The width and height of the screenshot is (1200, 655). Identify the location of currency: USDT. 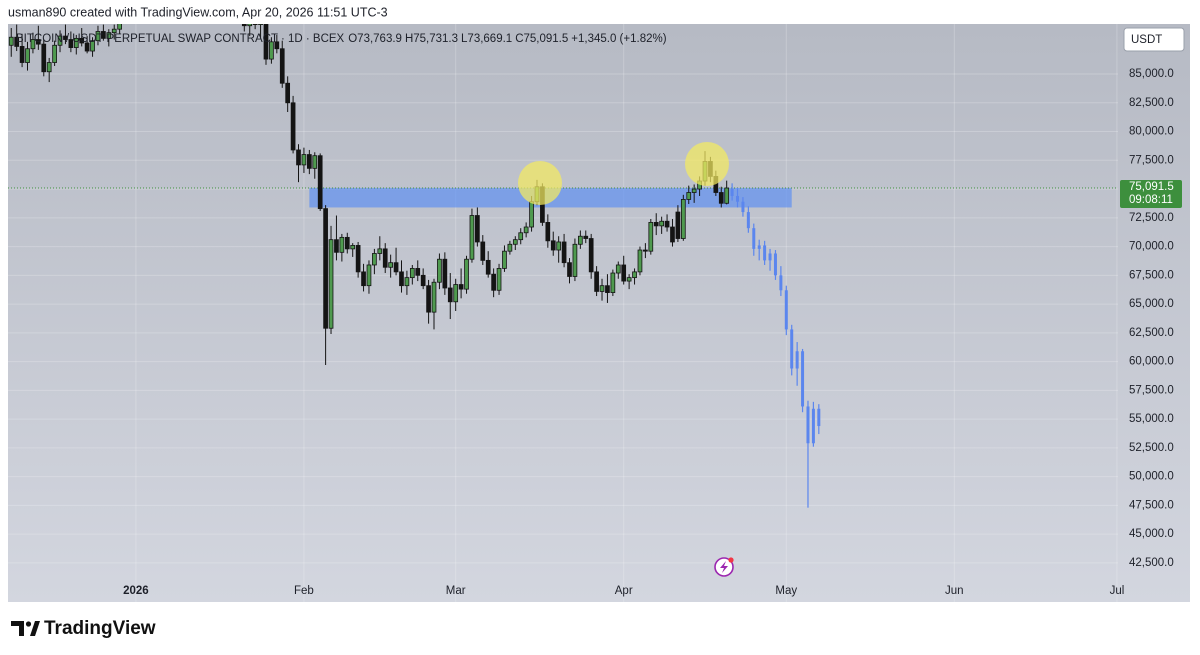
(1146, 40).